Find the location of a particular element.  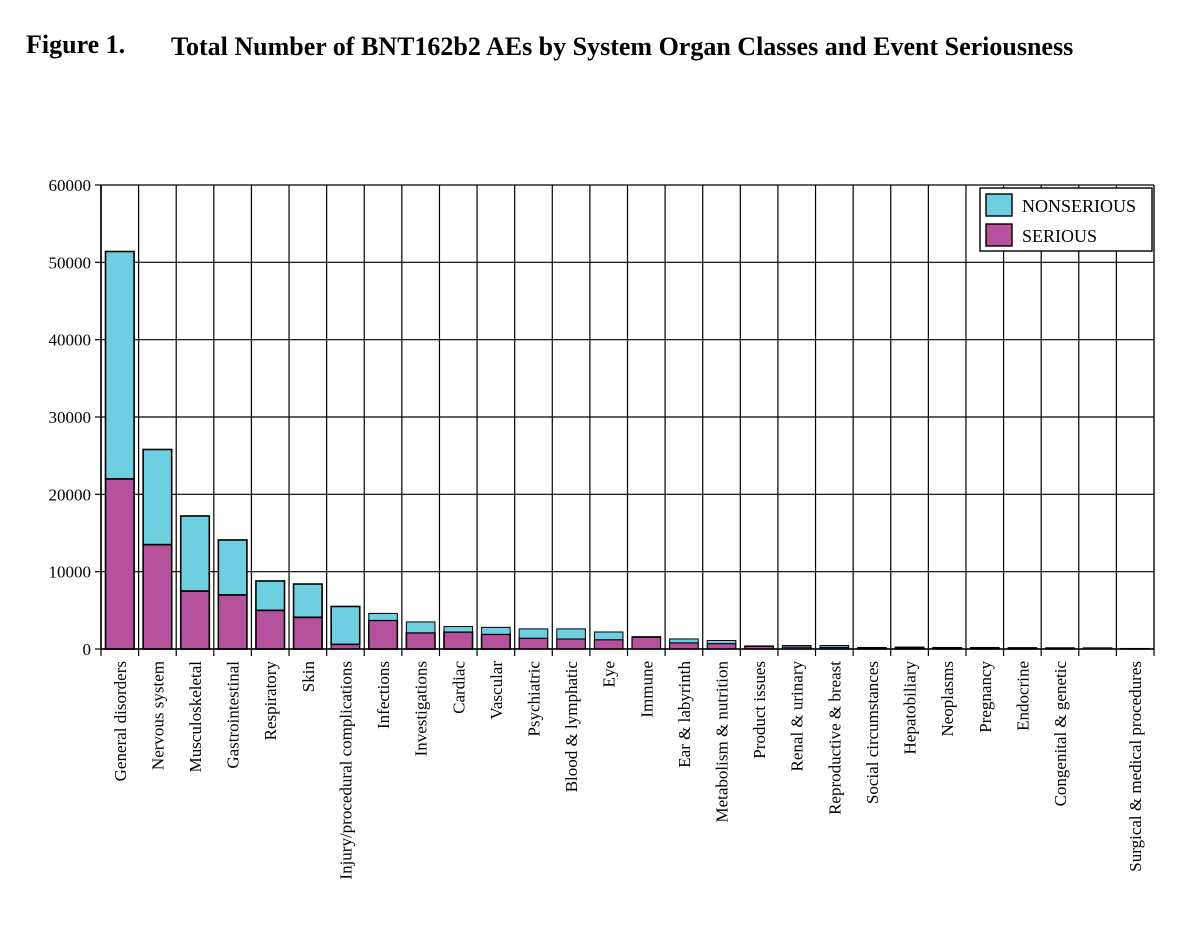

x-tick-label: Musculoskeletal is located at coordinates (195, 717).